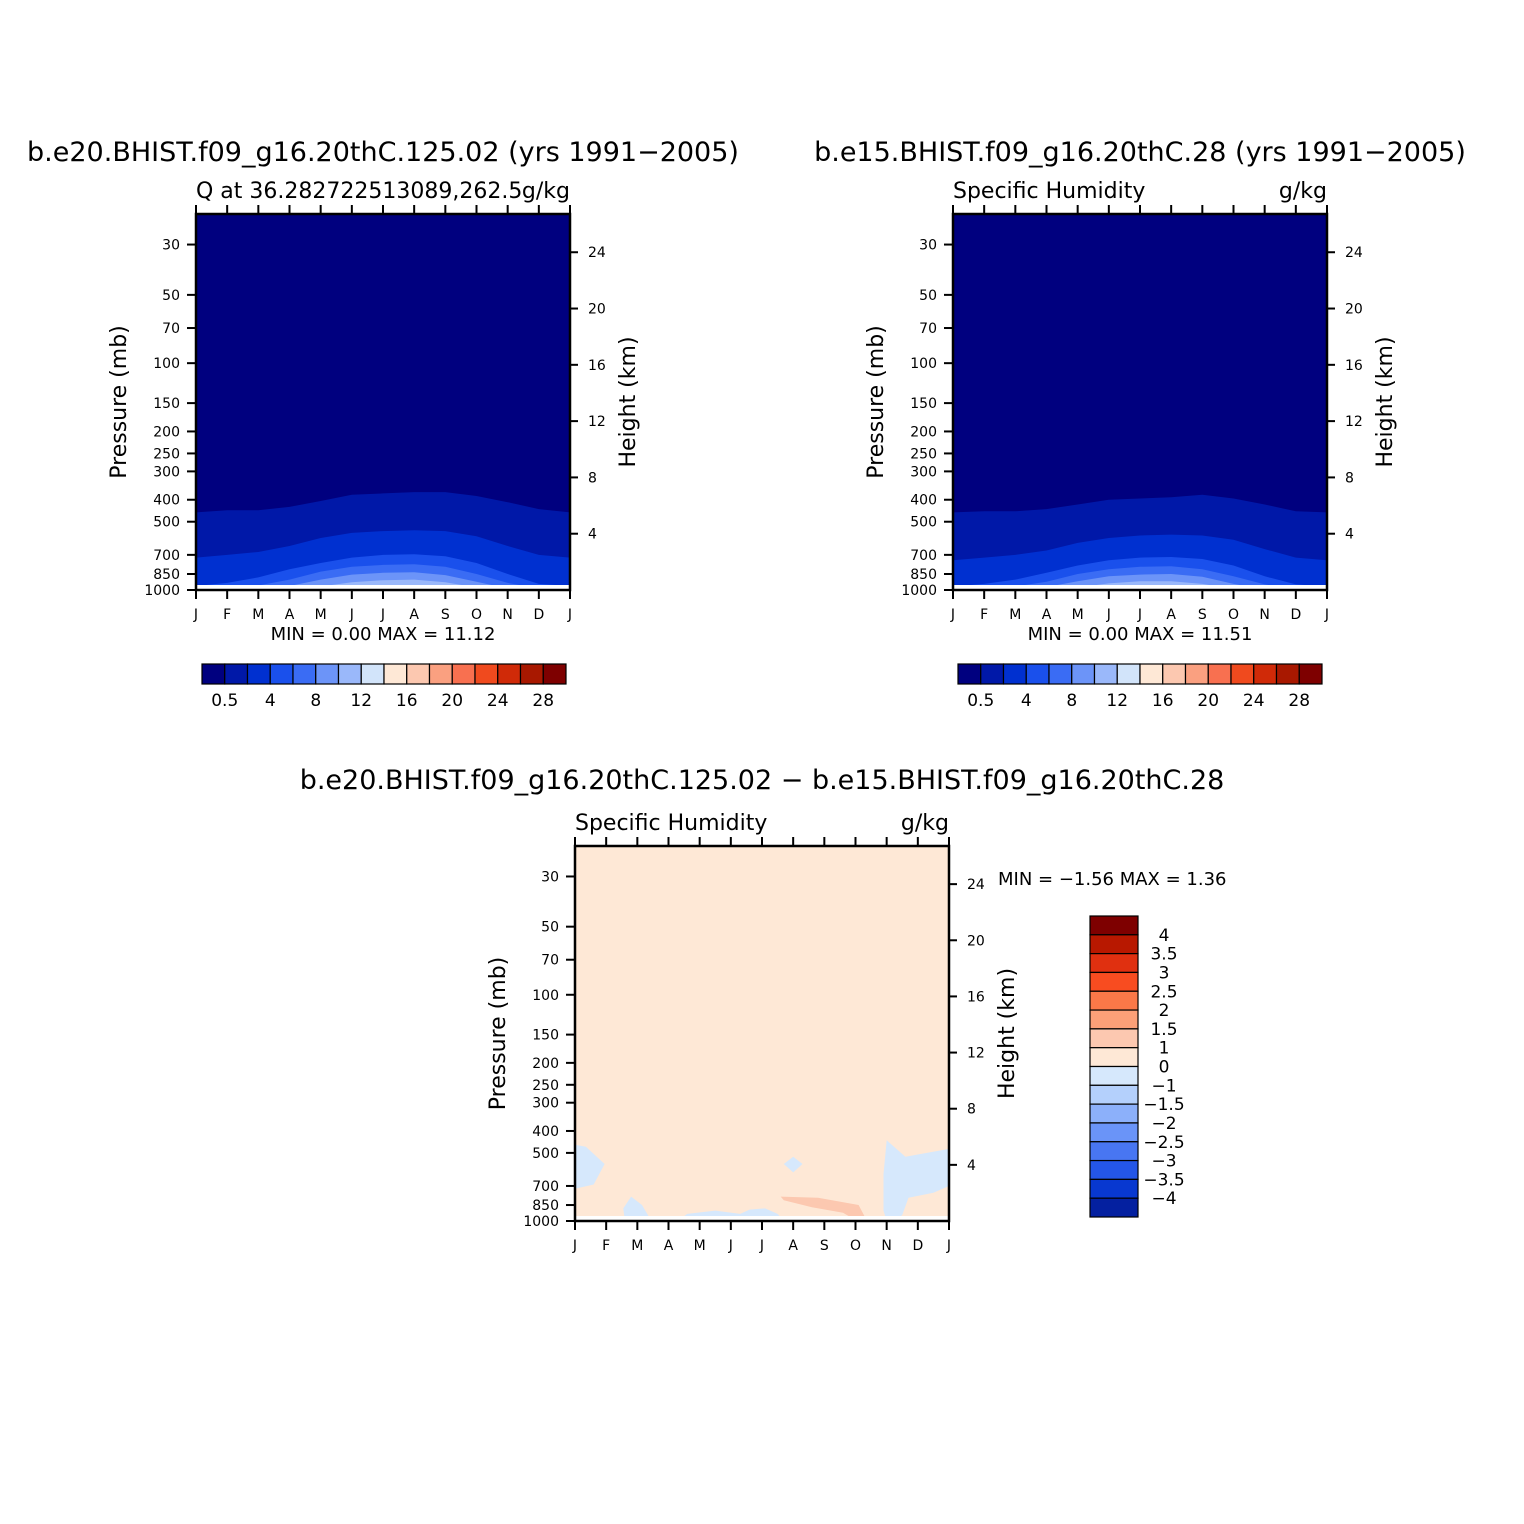  What do you see at coordinates (1163, 1180) in the screenshot?
I see `colorbar-label: −3.5` at bounding box center [1163, 1180].